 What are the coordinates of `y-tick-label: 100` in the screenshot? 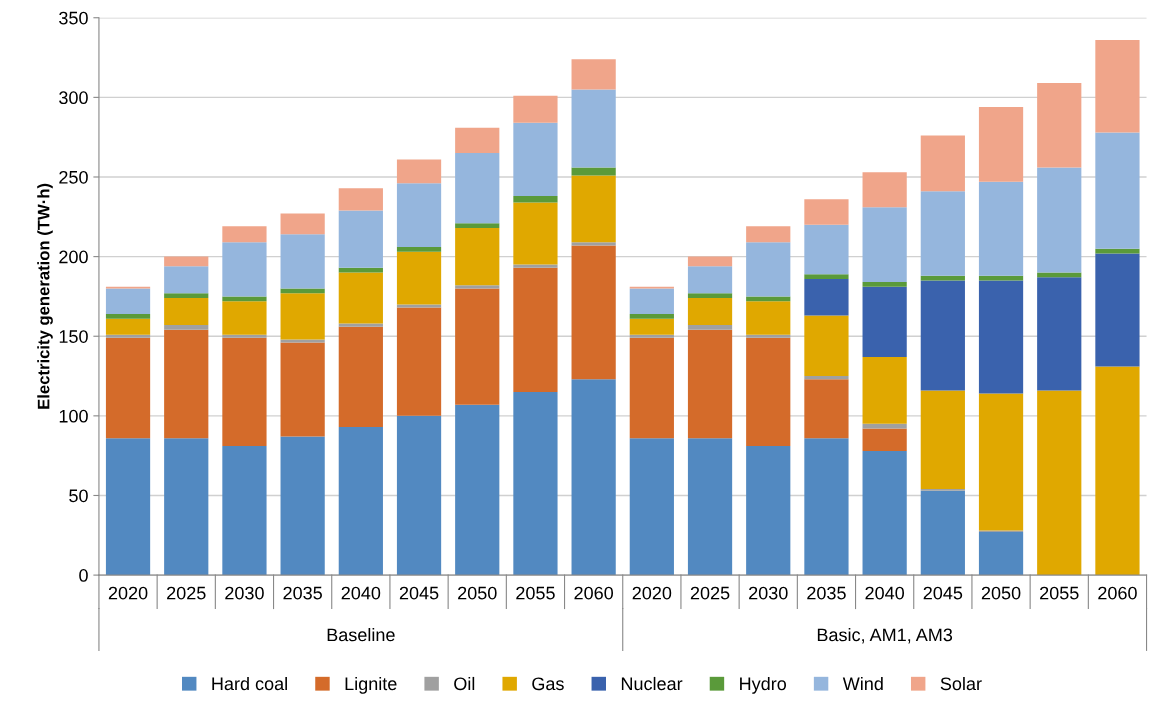 It's located at (73, 416).